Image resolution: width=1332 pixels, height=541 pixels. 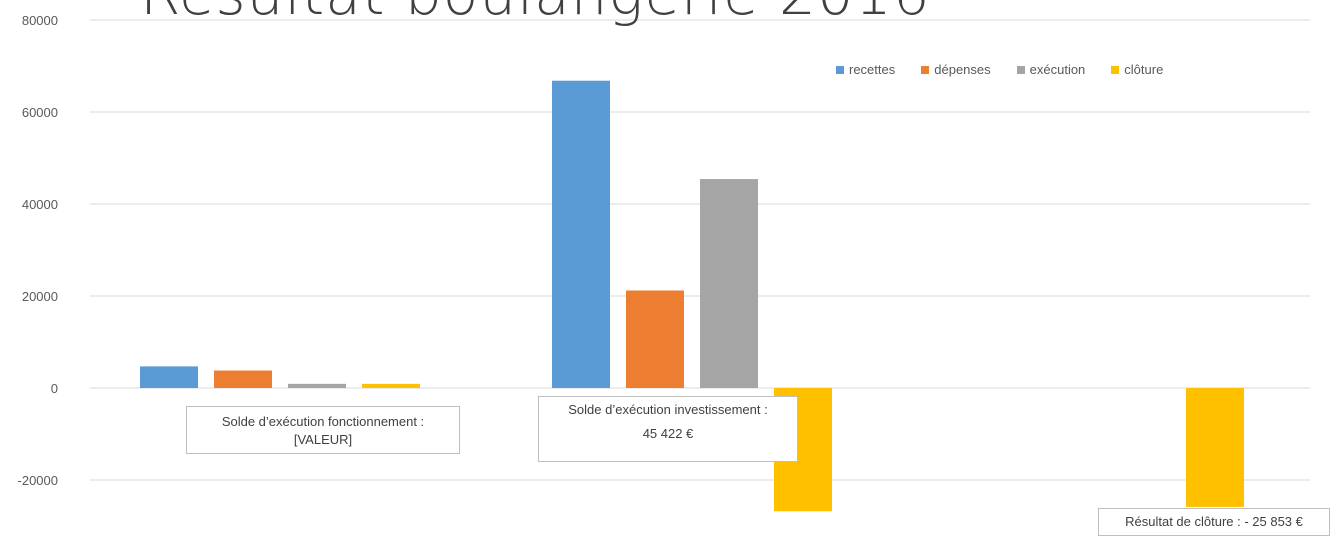 I want to click on annotation-fonctionnement-line-1: Solde d’exécution fonctionnement :, so click(x=323, y=421).